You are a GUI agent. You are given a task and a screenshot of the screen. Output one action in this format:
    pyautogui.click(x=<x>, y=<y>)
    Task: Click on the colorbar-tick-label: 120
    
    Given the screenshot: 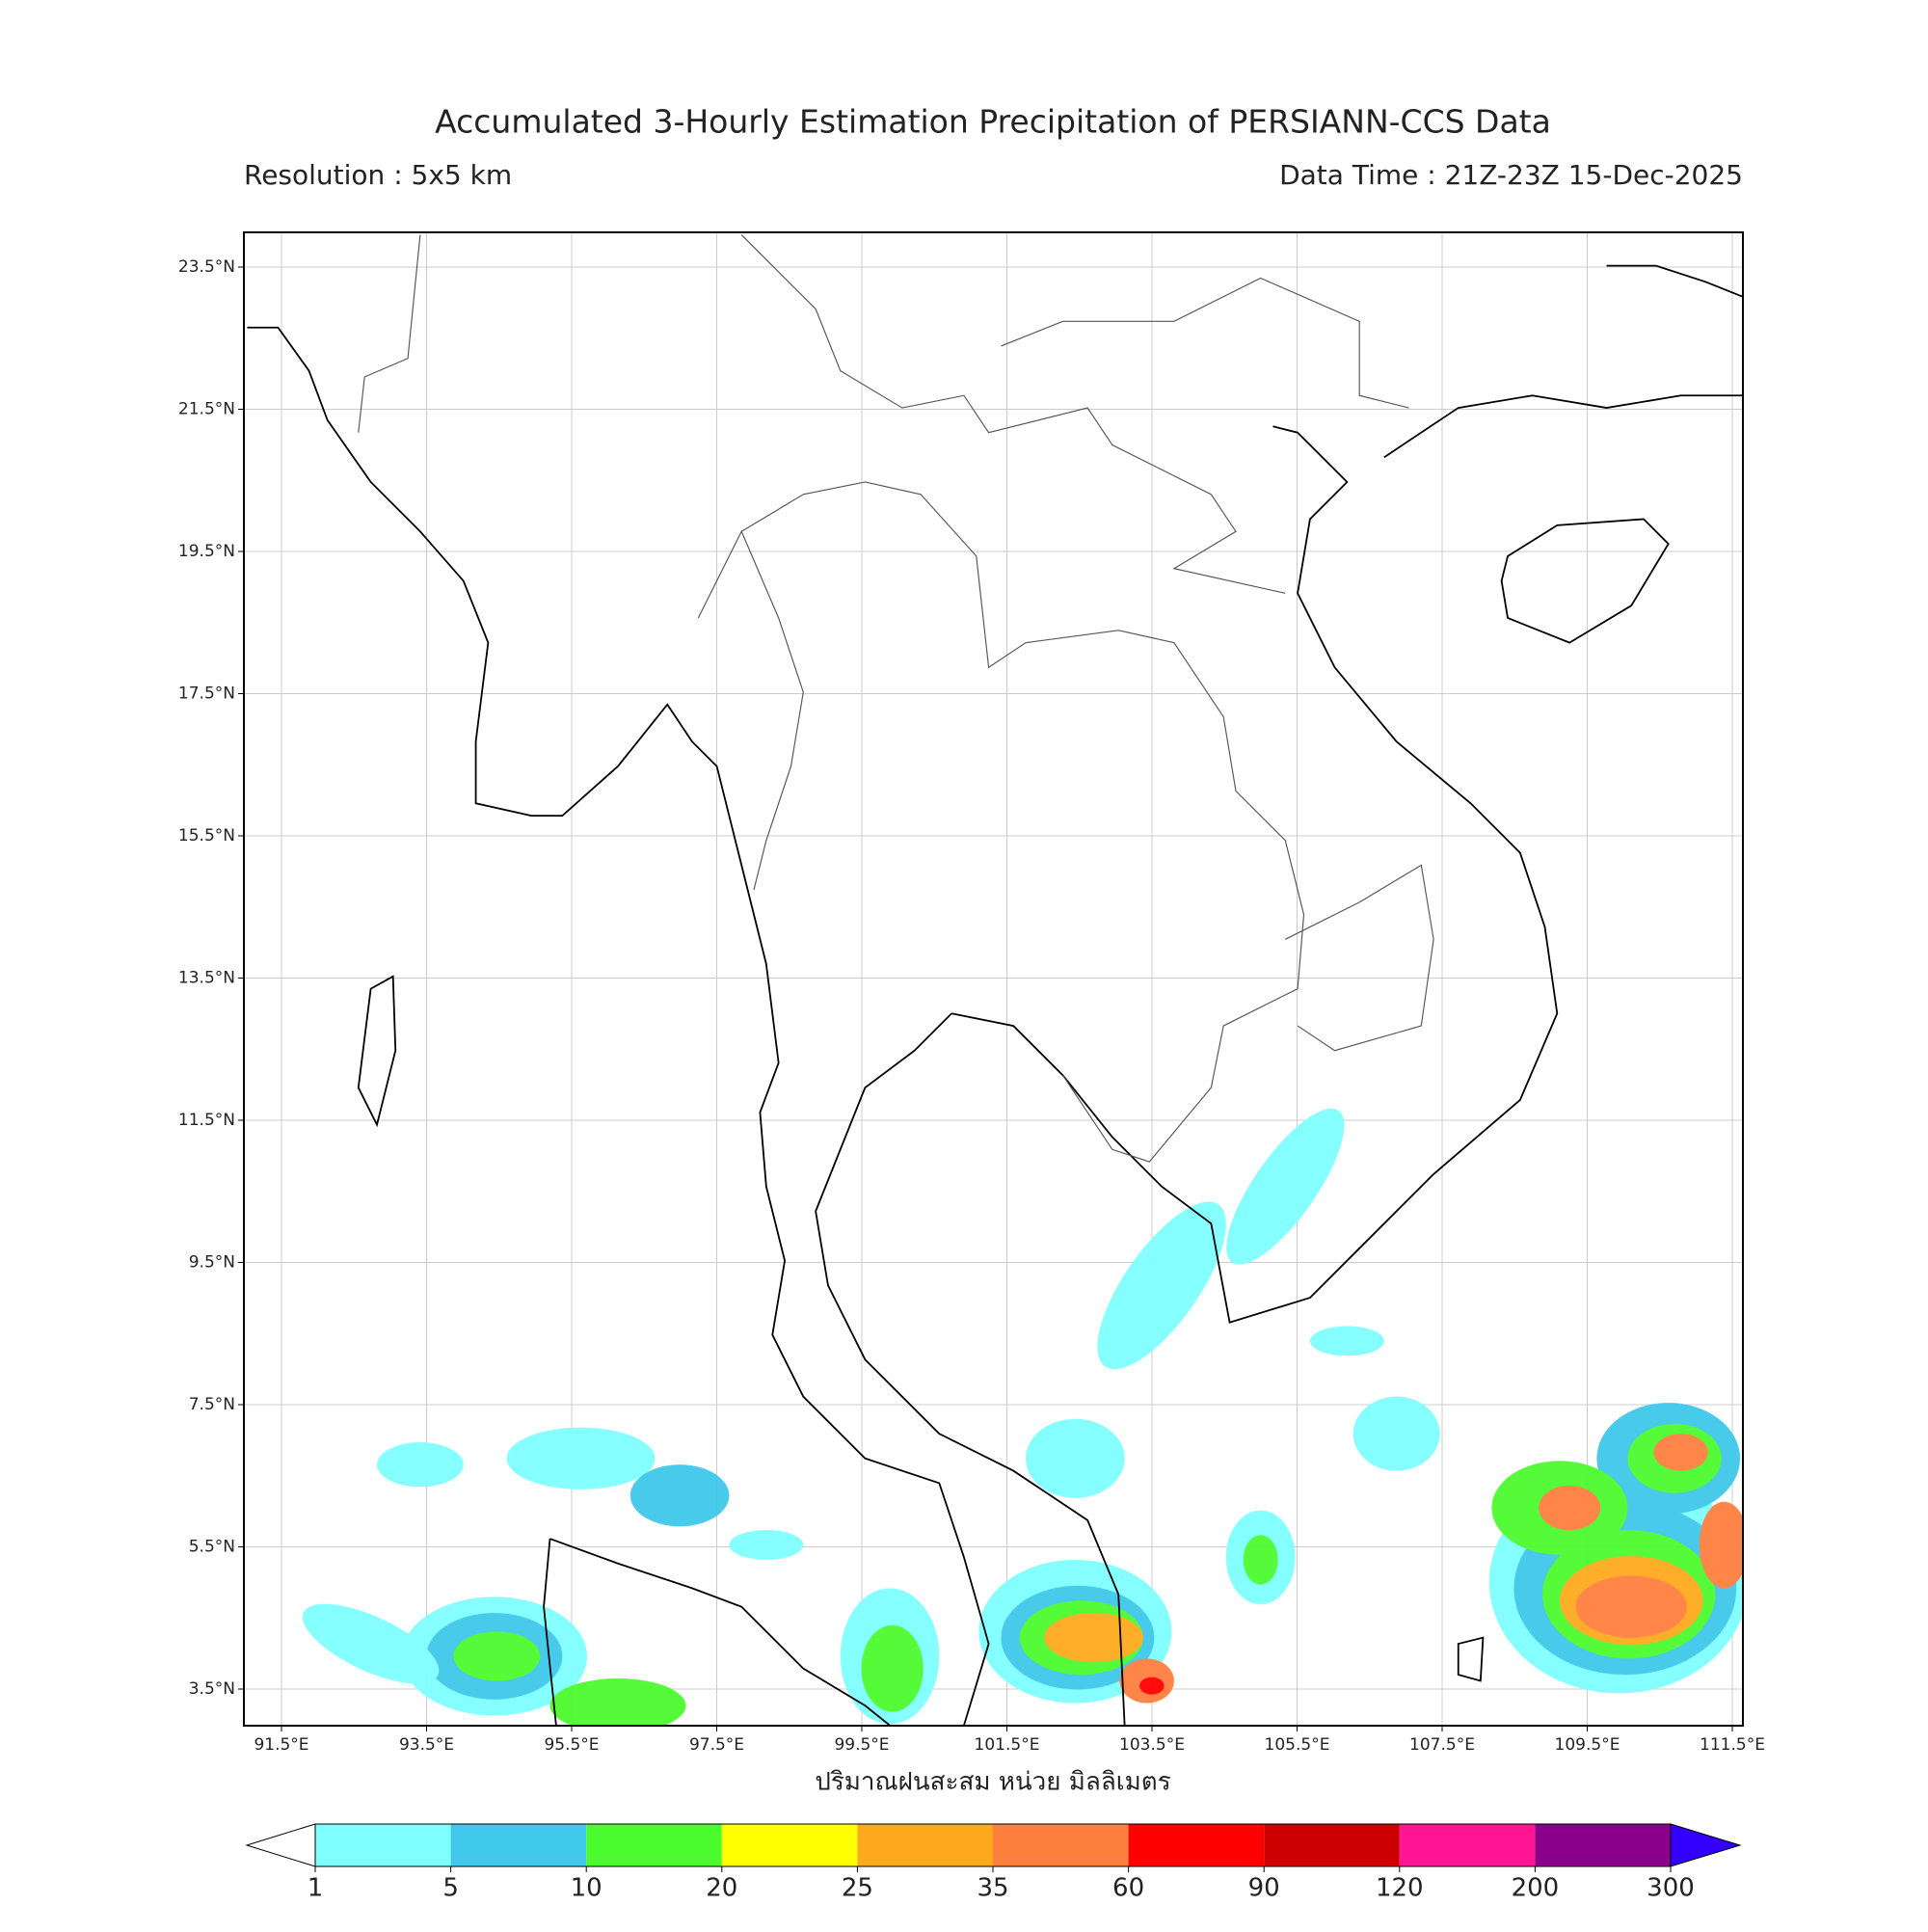 What is the action you would take?
    pyautogui.click(x=1400, y=1889)
    